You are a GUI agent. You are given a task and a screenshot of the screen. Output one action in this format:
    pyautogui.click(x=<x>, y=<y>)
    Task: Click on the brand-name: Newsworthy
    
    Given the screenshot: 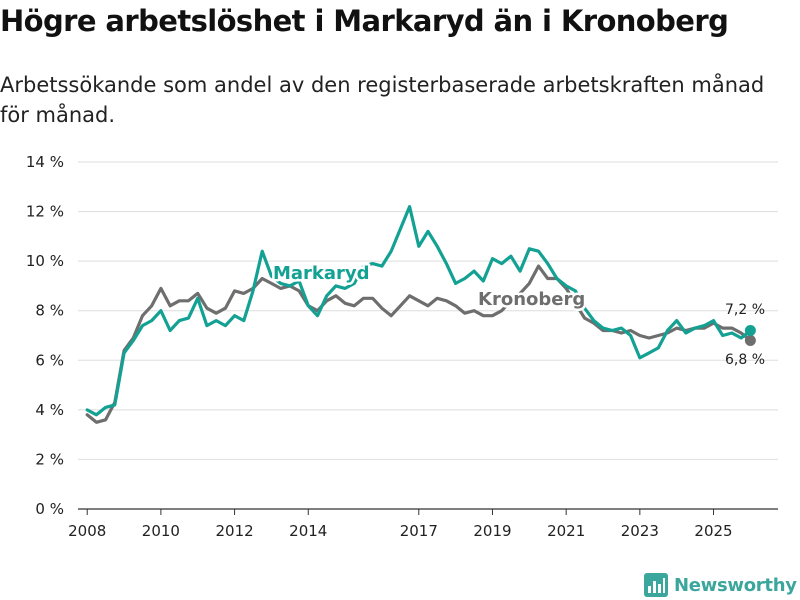 What is the action you would take?
    pyautogui.click(x=735, y=585)
    